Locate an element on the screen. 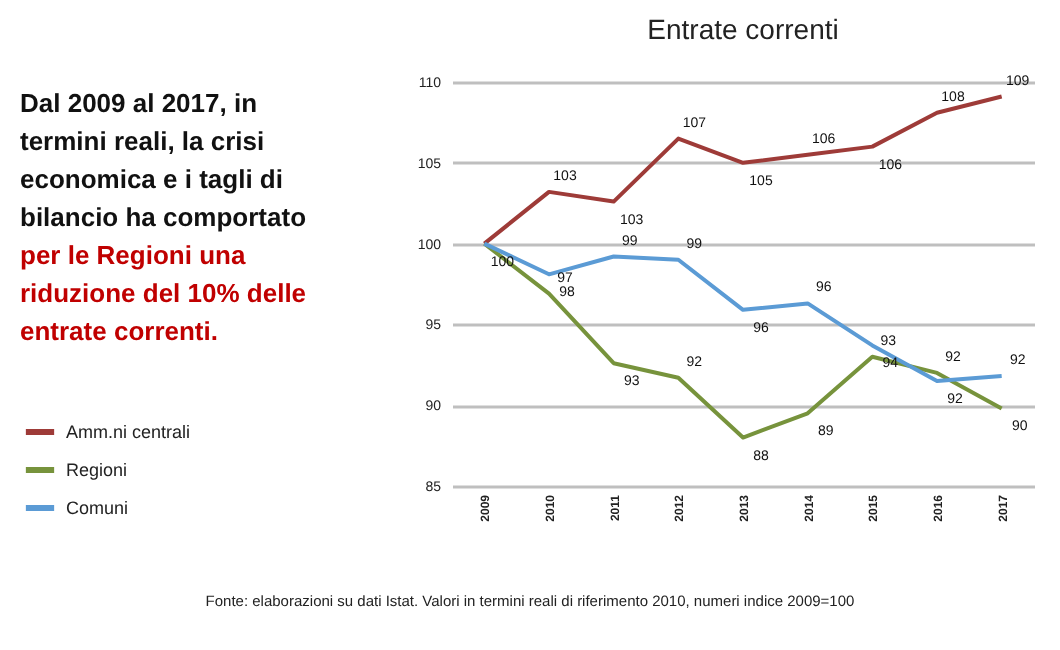  legend-label: Regioni is located at coordinates (97, 470).